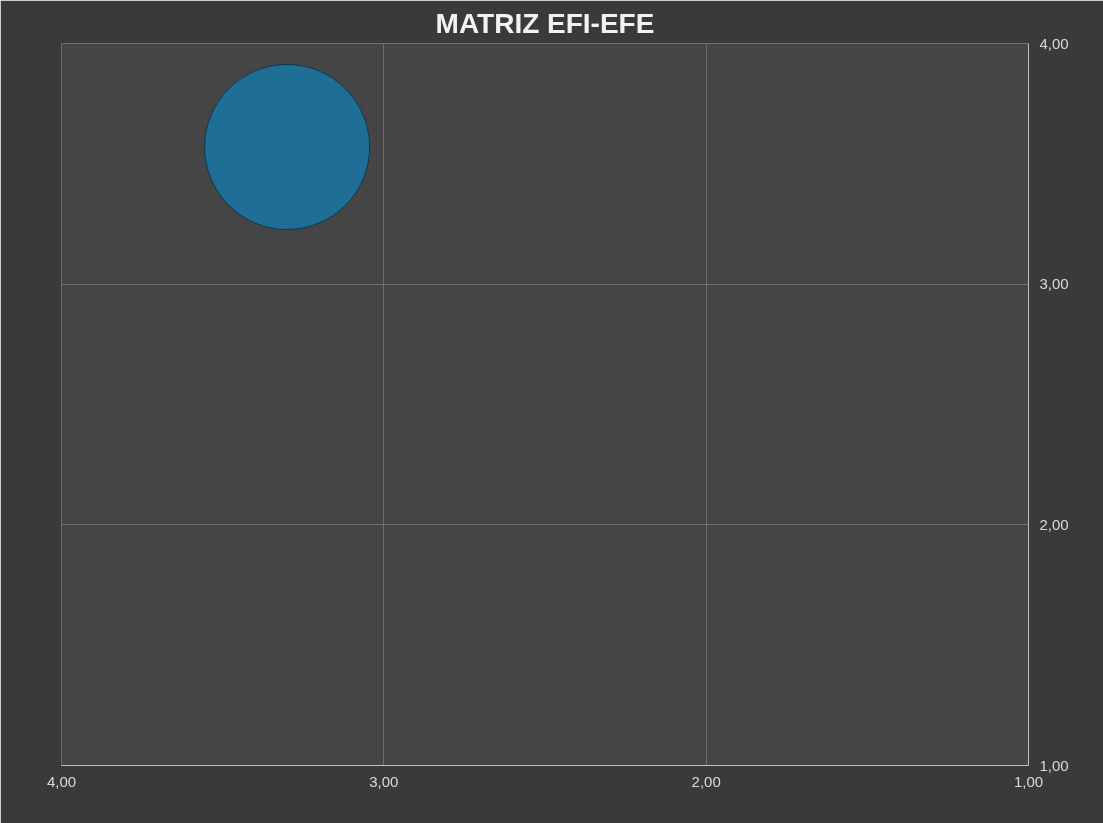 This screenshot has width=1103, height=823. Describe the element at coordinates (384, 781) in the screenshot. I see `x-tick-label: 3,00` at that location.